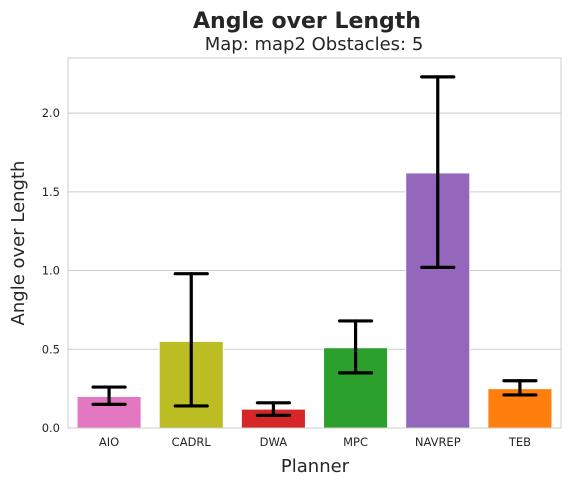 Image resolution: width=573 pixels, height=486 pixels. What do you see at coordinates (307, 21) in the screenshot?
I see `chart-title: Angle over Length` at bounding box center [307, 21].